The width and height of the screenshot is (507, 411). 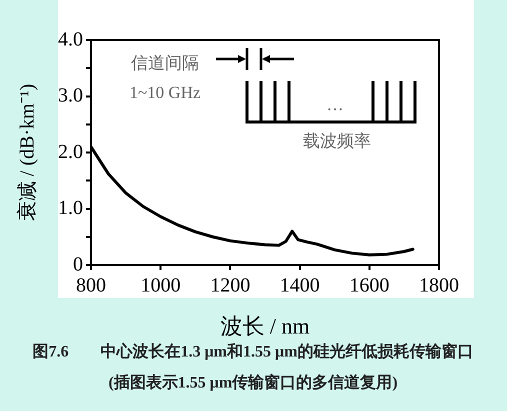 What do you see at coordinates (230, 285) in the screenshot?
I see `x-tick-label: 1200` at bounding box center [230, 285].